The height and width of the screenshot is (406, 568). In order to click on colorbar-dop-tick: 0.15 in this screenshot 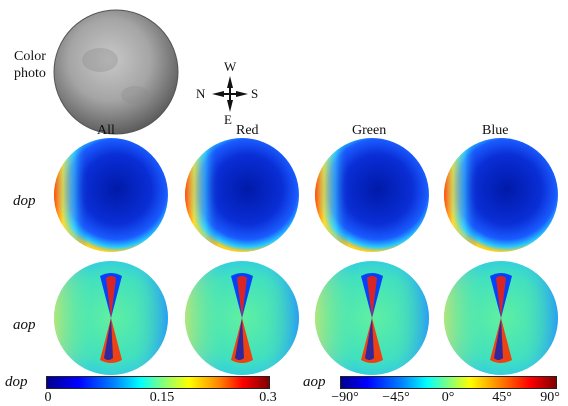, I will do `click(162, 397)`.